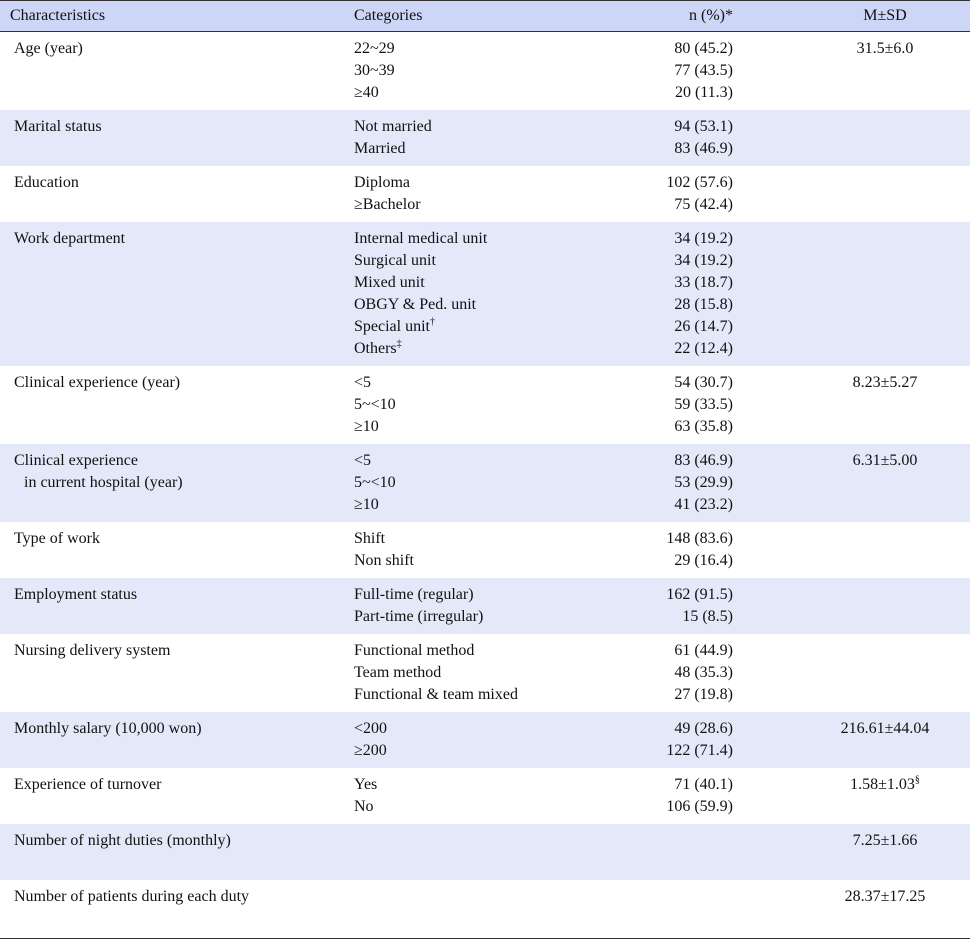 This screenshot has height=944, width=970. What do you see at coordinates (885, 785) in the screenshot?
I see `mean-sd: 1.58±1.03§` at bounding box center [885, 785].